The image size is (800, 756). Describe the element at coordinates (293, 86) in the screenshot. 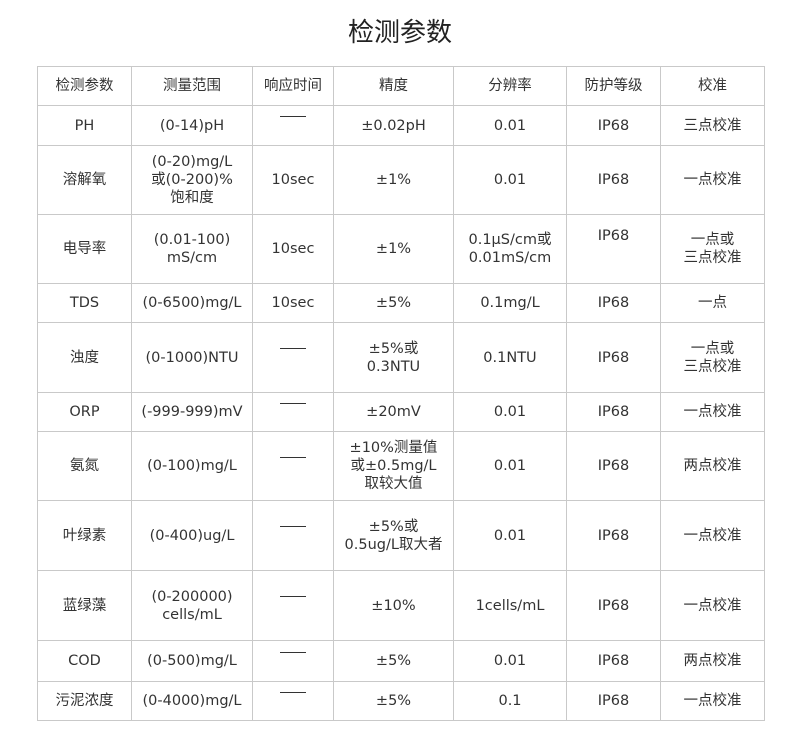

I see `column-header: 响应时间` at that location.